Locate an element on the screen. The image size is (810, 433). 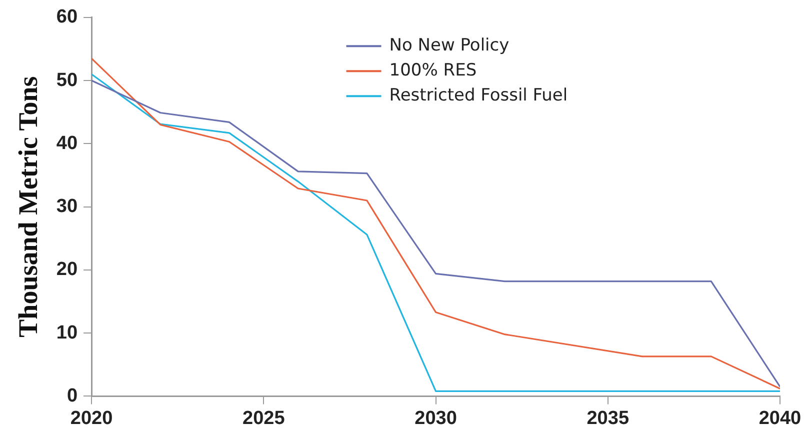
legend-label: 100% RES is located at coordinates (433, 70).